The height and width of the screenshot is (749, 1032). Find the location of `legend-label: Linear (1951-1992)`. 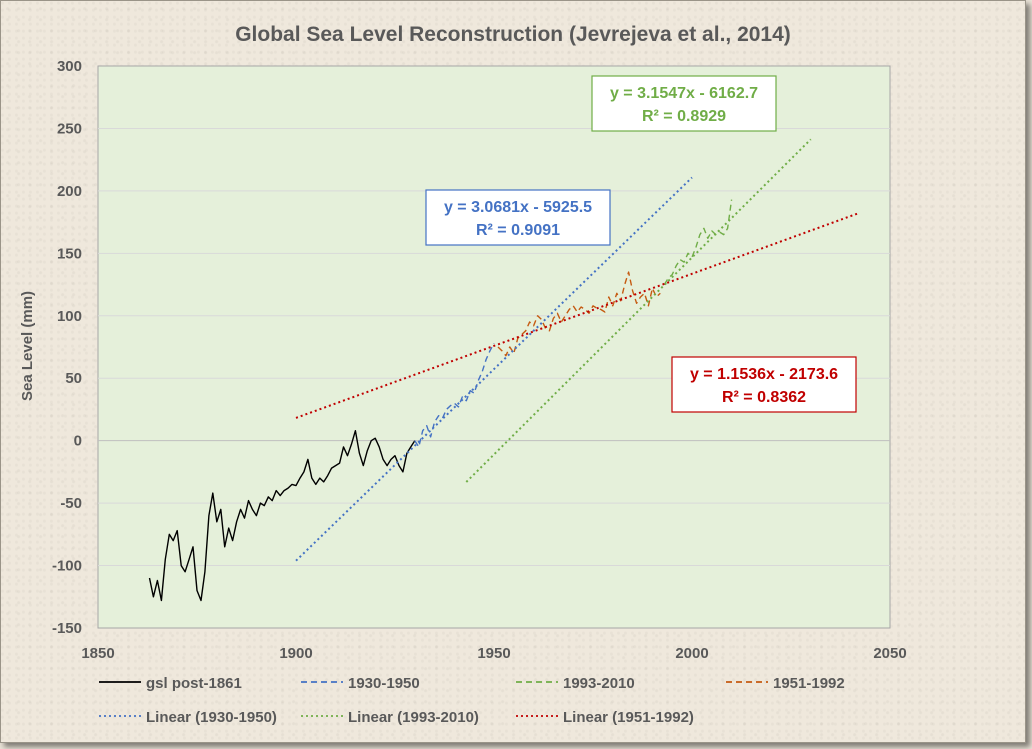

legend-label: Linear (1951-1992) is located at coordinates (628, 717).